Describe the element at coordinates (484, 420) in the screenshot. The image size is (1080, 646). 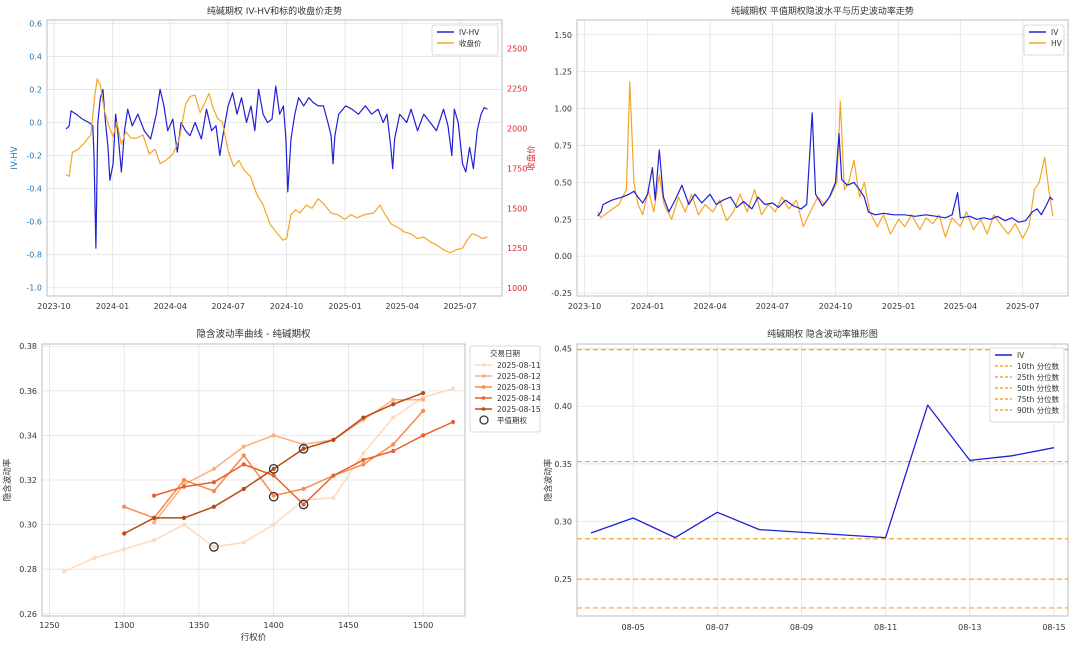
I see `legend-marker-atm` at that location.